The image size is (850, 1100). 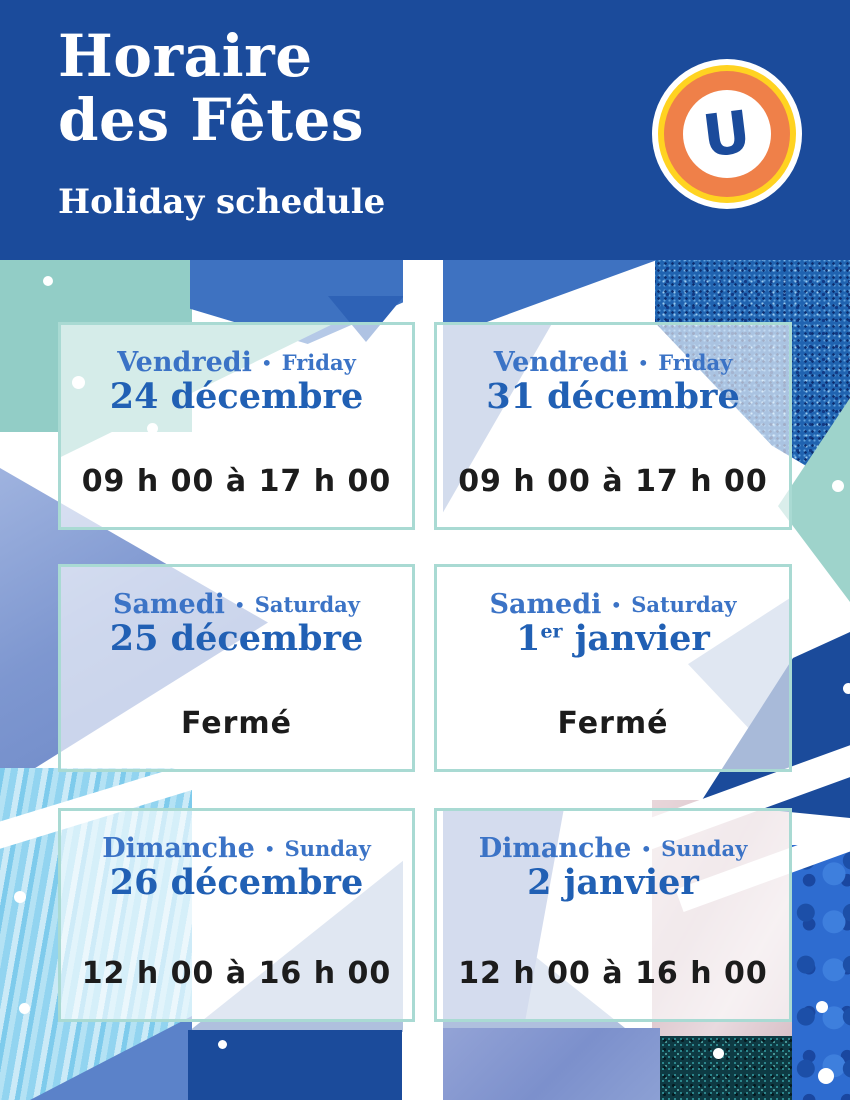 I want to click on date-rest: janvier, so click(x=636, y=638).